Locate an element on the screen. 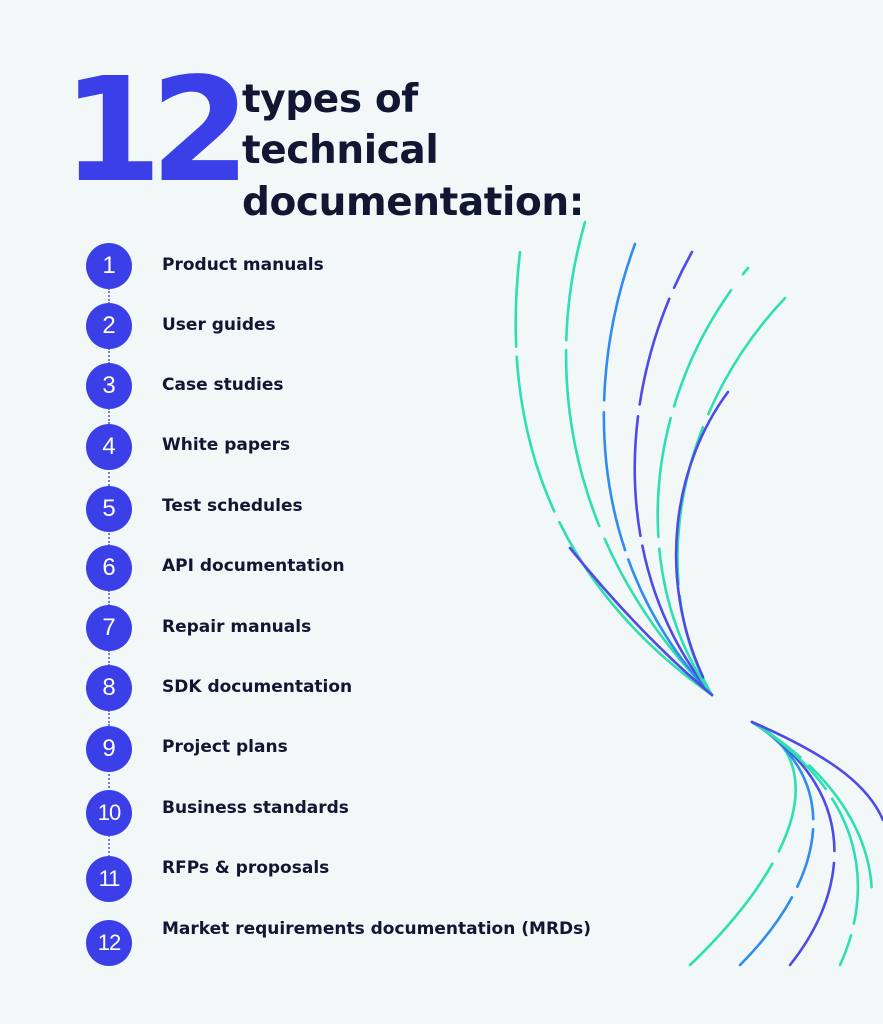 This screenshot has width=883, height=1024. list-item-label-9: Project plans is located at coordinates (225, 747).